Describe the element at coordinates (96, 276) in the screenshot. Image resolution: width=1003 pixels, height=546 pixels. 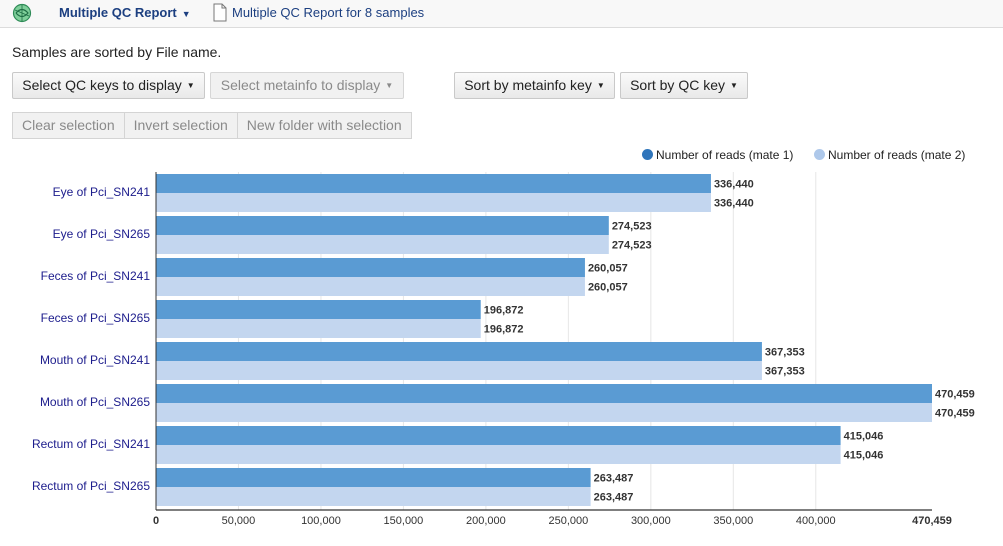
I see `category-label: Feces of Pci_SN241` at that location.